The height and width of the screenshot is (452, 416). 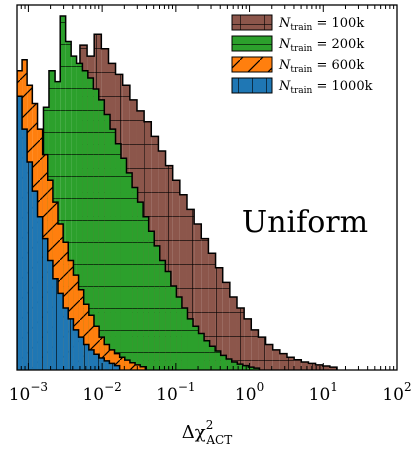 I want to click on x-axis-title: Δχ2 ACT, so click(x=207, y=432).